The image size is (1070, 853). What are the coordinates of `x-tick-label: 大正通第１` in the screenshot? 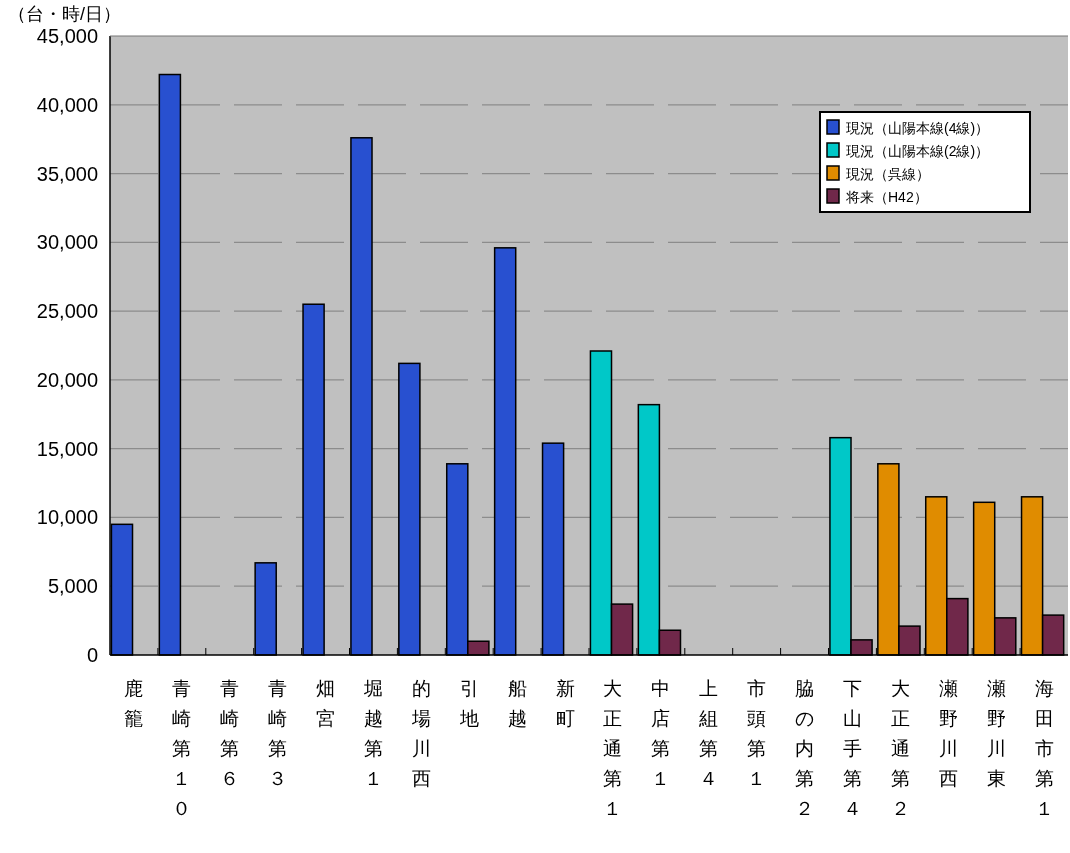 It's located at (613, 748).